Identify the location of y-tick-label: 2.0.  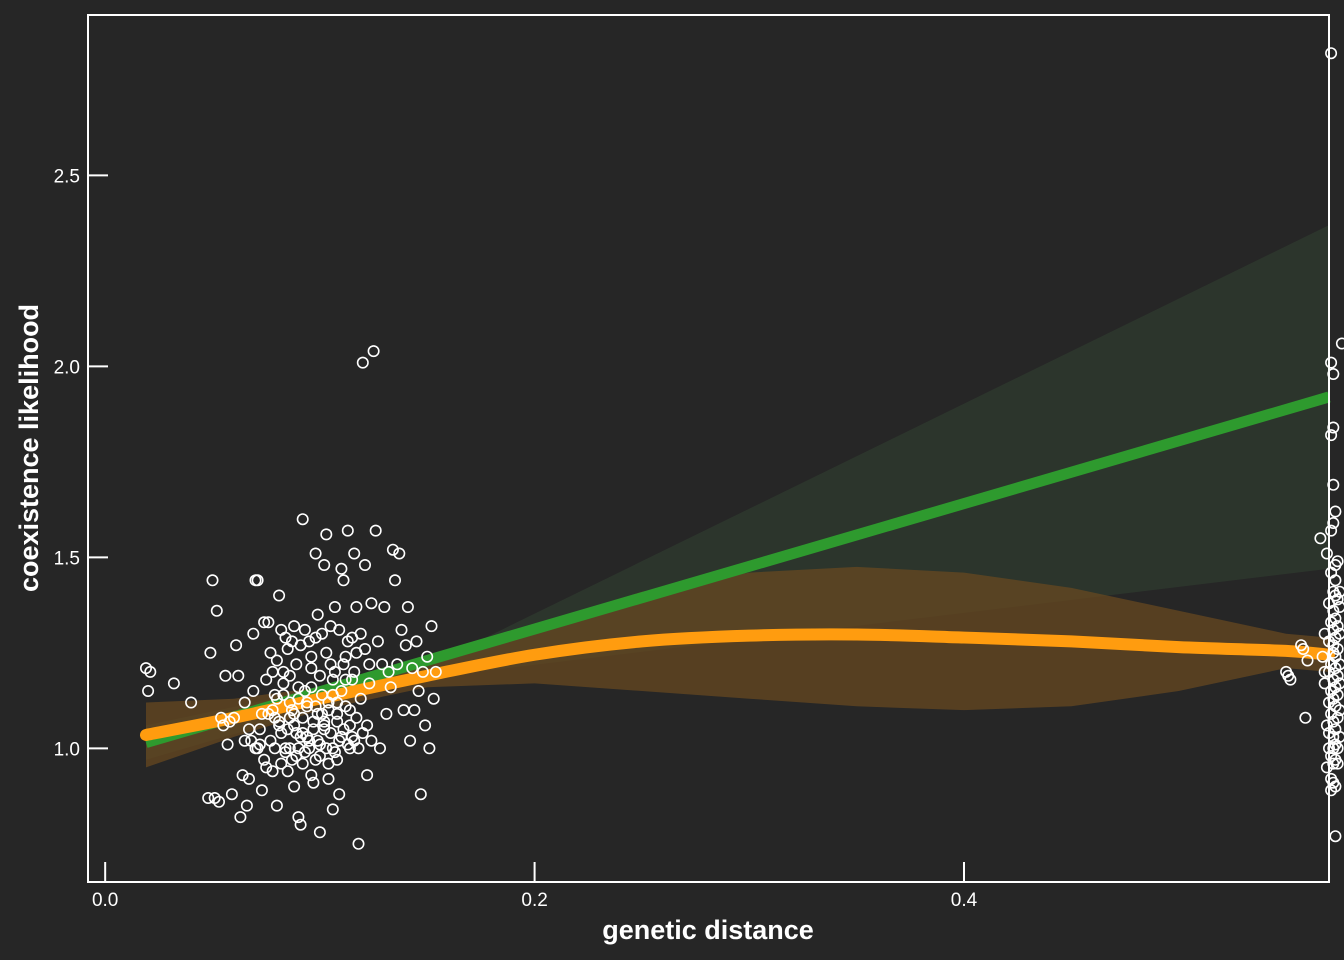
(67, 367).